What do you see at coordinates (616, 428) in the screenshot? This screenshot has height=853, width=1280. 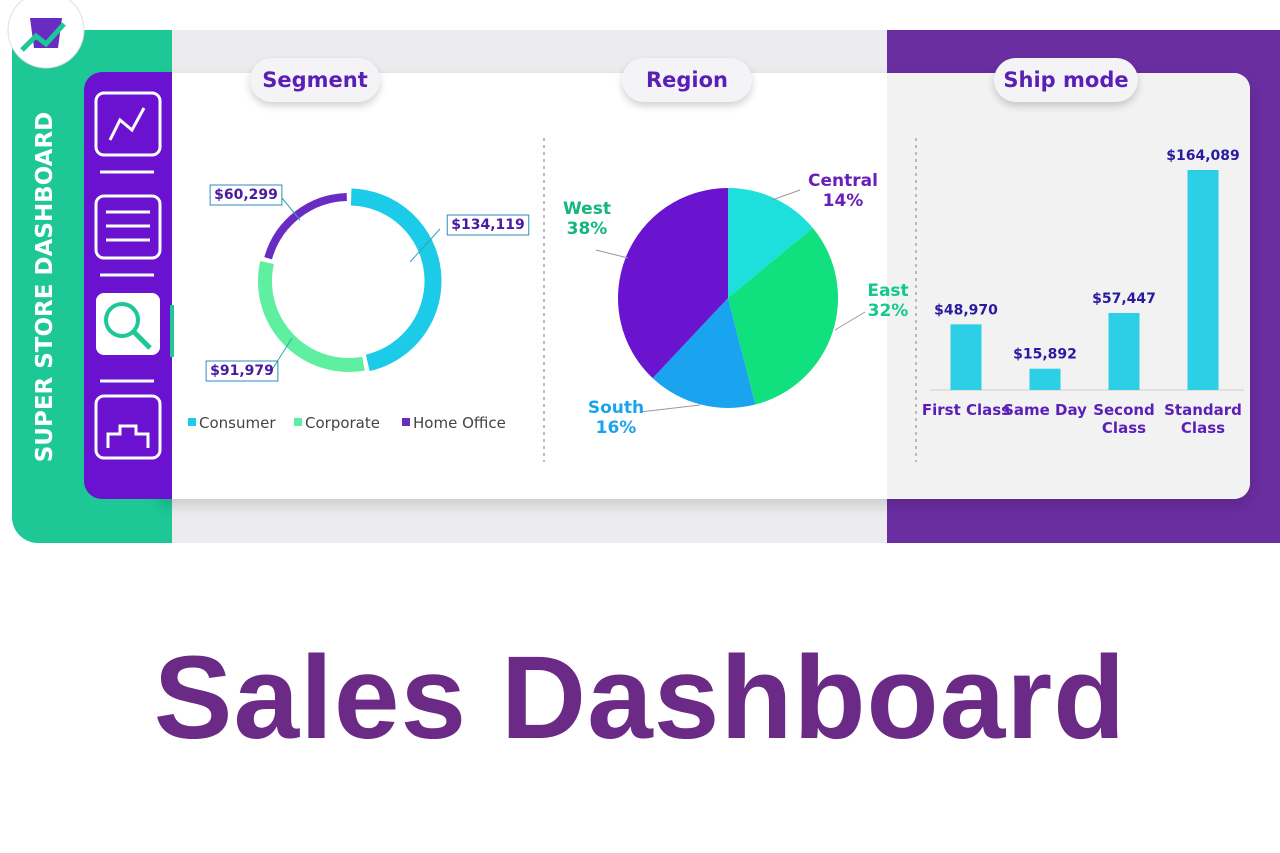 I see `value-label: 16%` at bounding box center [616, 428].